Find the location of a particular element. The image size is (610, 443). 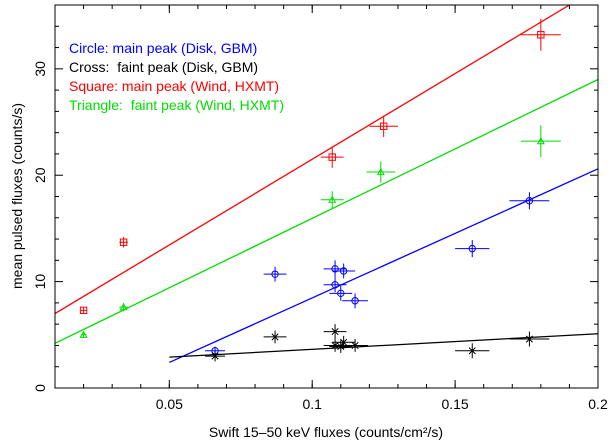

y-tick-label: 30 is located at coordinates (40, 69).